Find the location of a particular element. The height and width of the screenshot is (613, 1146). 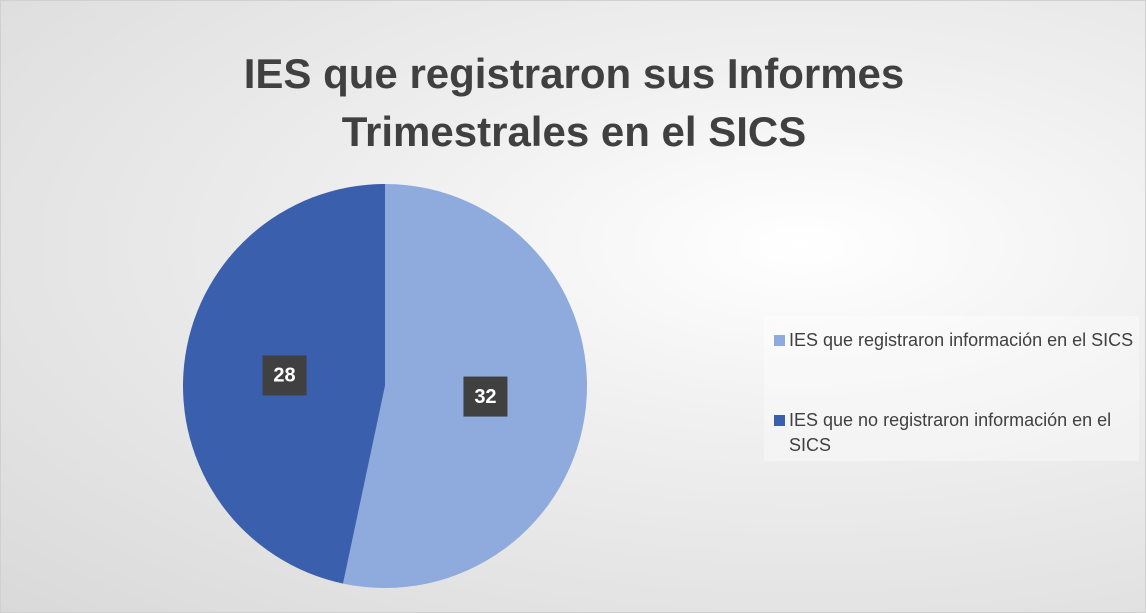

data-label: 32 is located at coordinates (485, 397).